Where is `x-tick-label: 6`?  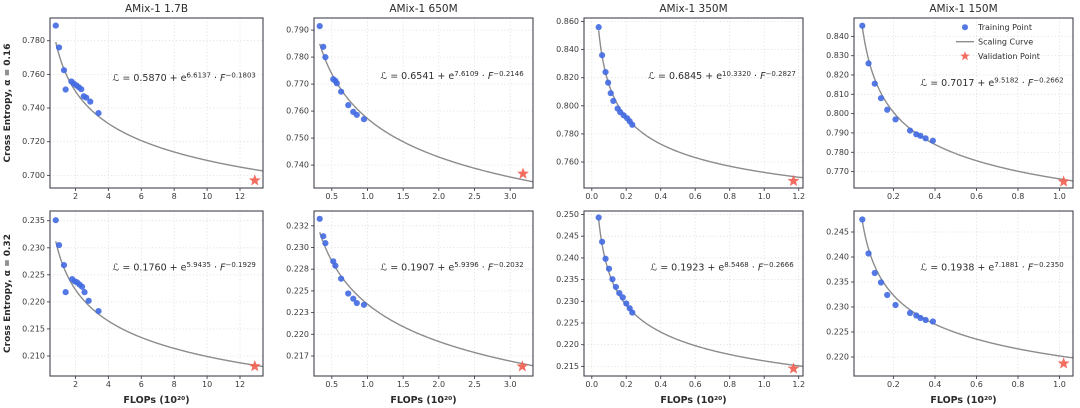 x-tick-label: 6 is located at coordinates (141, 384).